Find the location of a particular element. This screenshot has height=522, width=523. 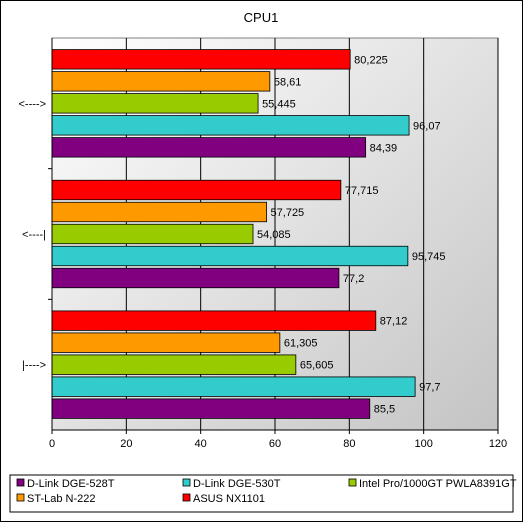

x-tick-label: 100 is located at coordinates (423, 444).